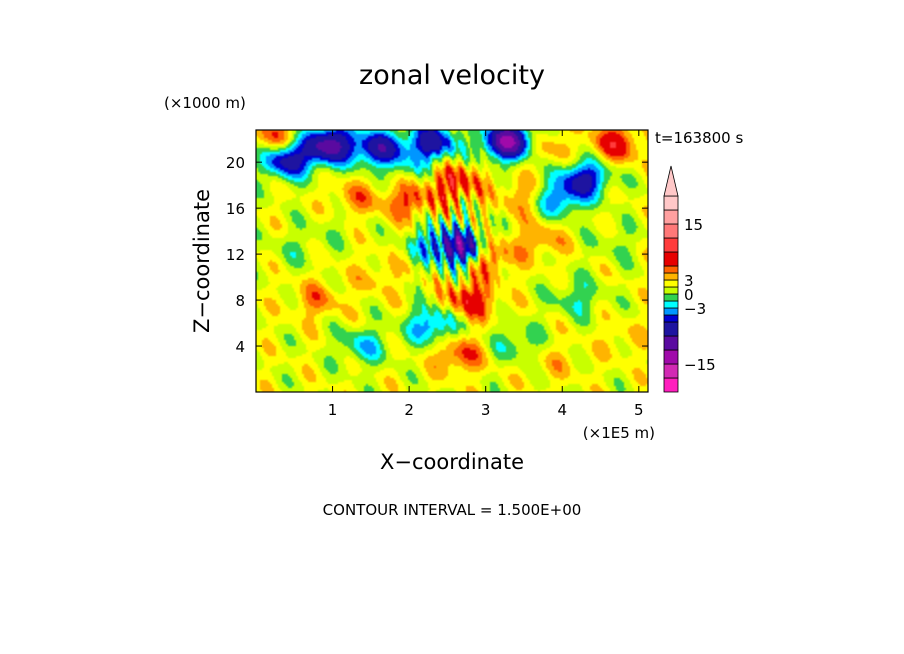 The height and width of the screenshot is (654, 904). Describe the element at coordinates (695, 309) in the screenshot. I see `colorbar-tick-label: −3` at that location.